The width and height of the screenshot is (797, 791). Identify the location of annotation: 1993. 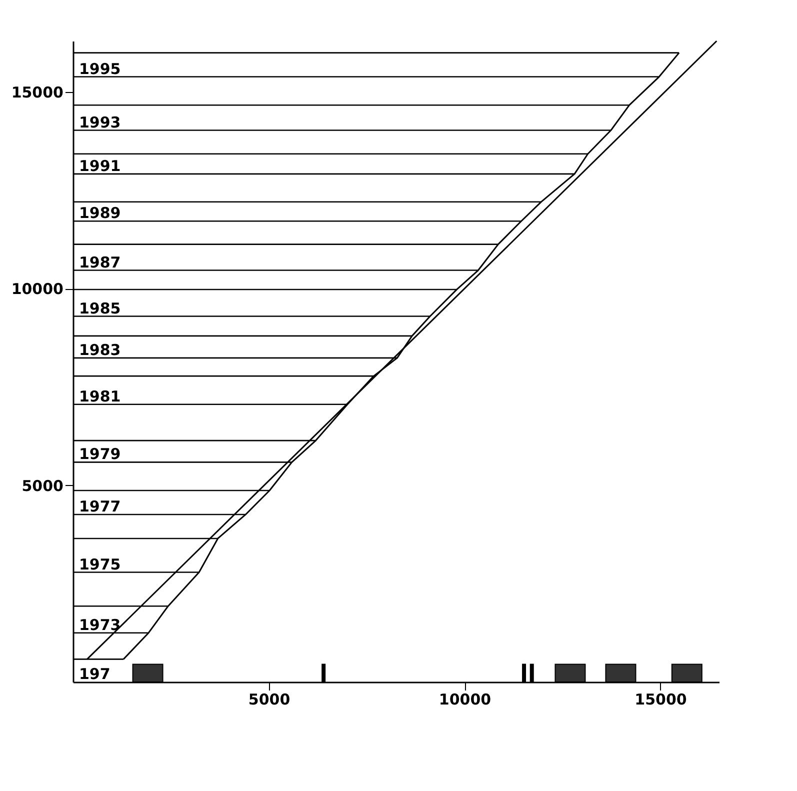
(100, 122).